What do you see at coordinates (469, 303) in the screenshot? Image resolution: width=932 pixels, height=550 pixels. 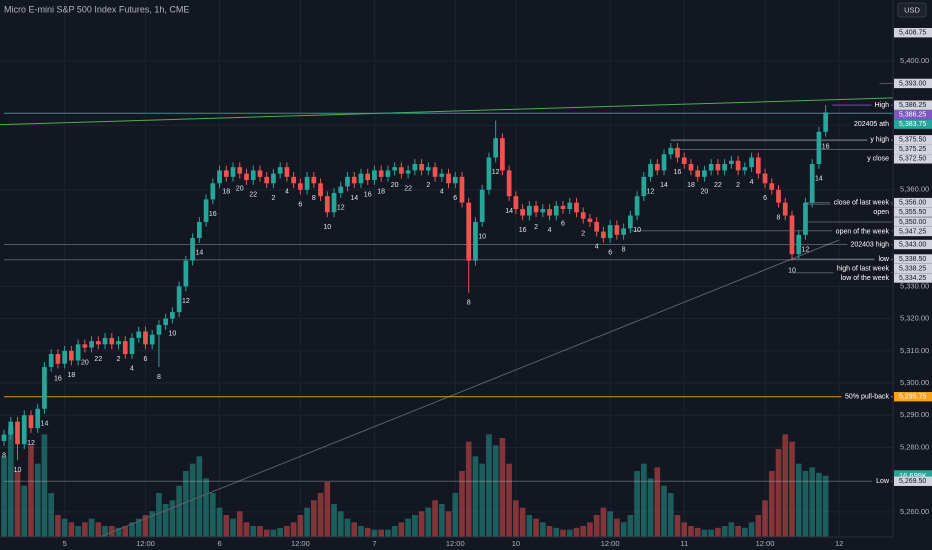 I see `hour-marker: 8` at bounding box center [469, 303].